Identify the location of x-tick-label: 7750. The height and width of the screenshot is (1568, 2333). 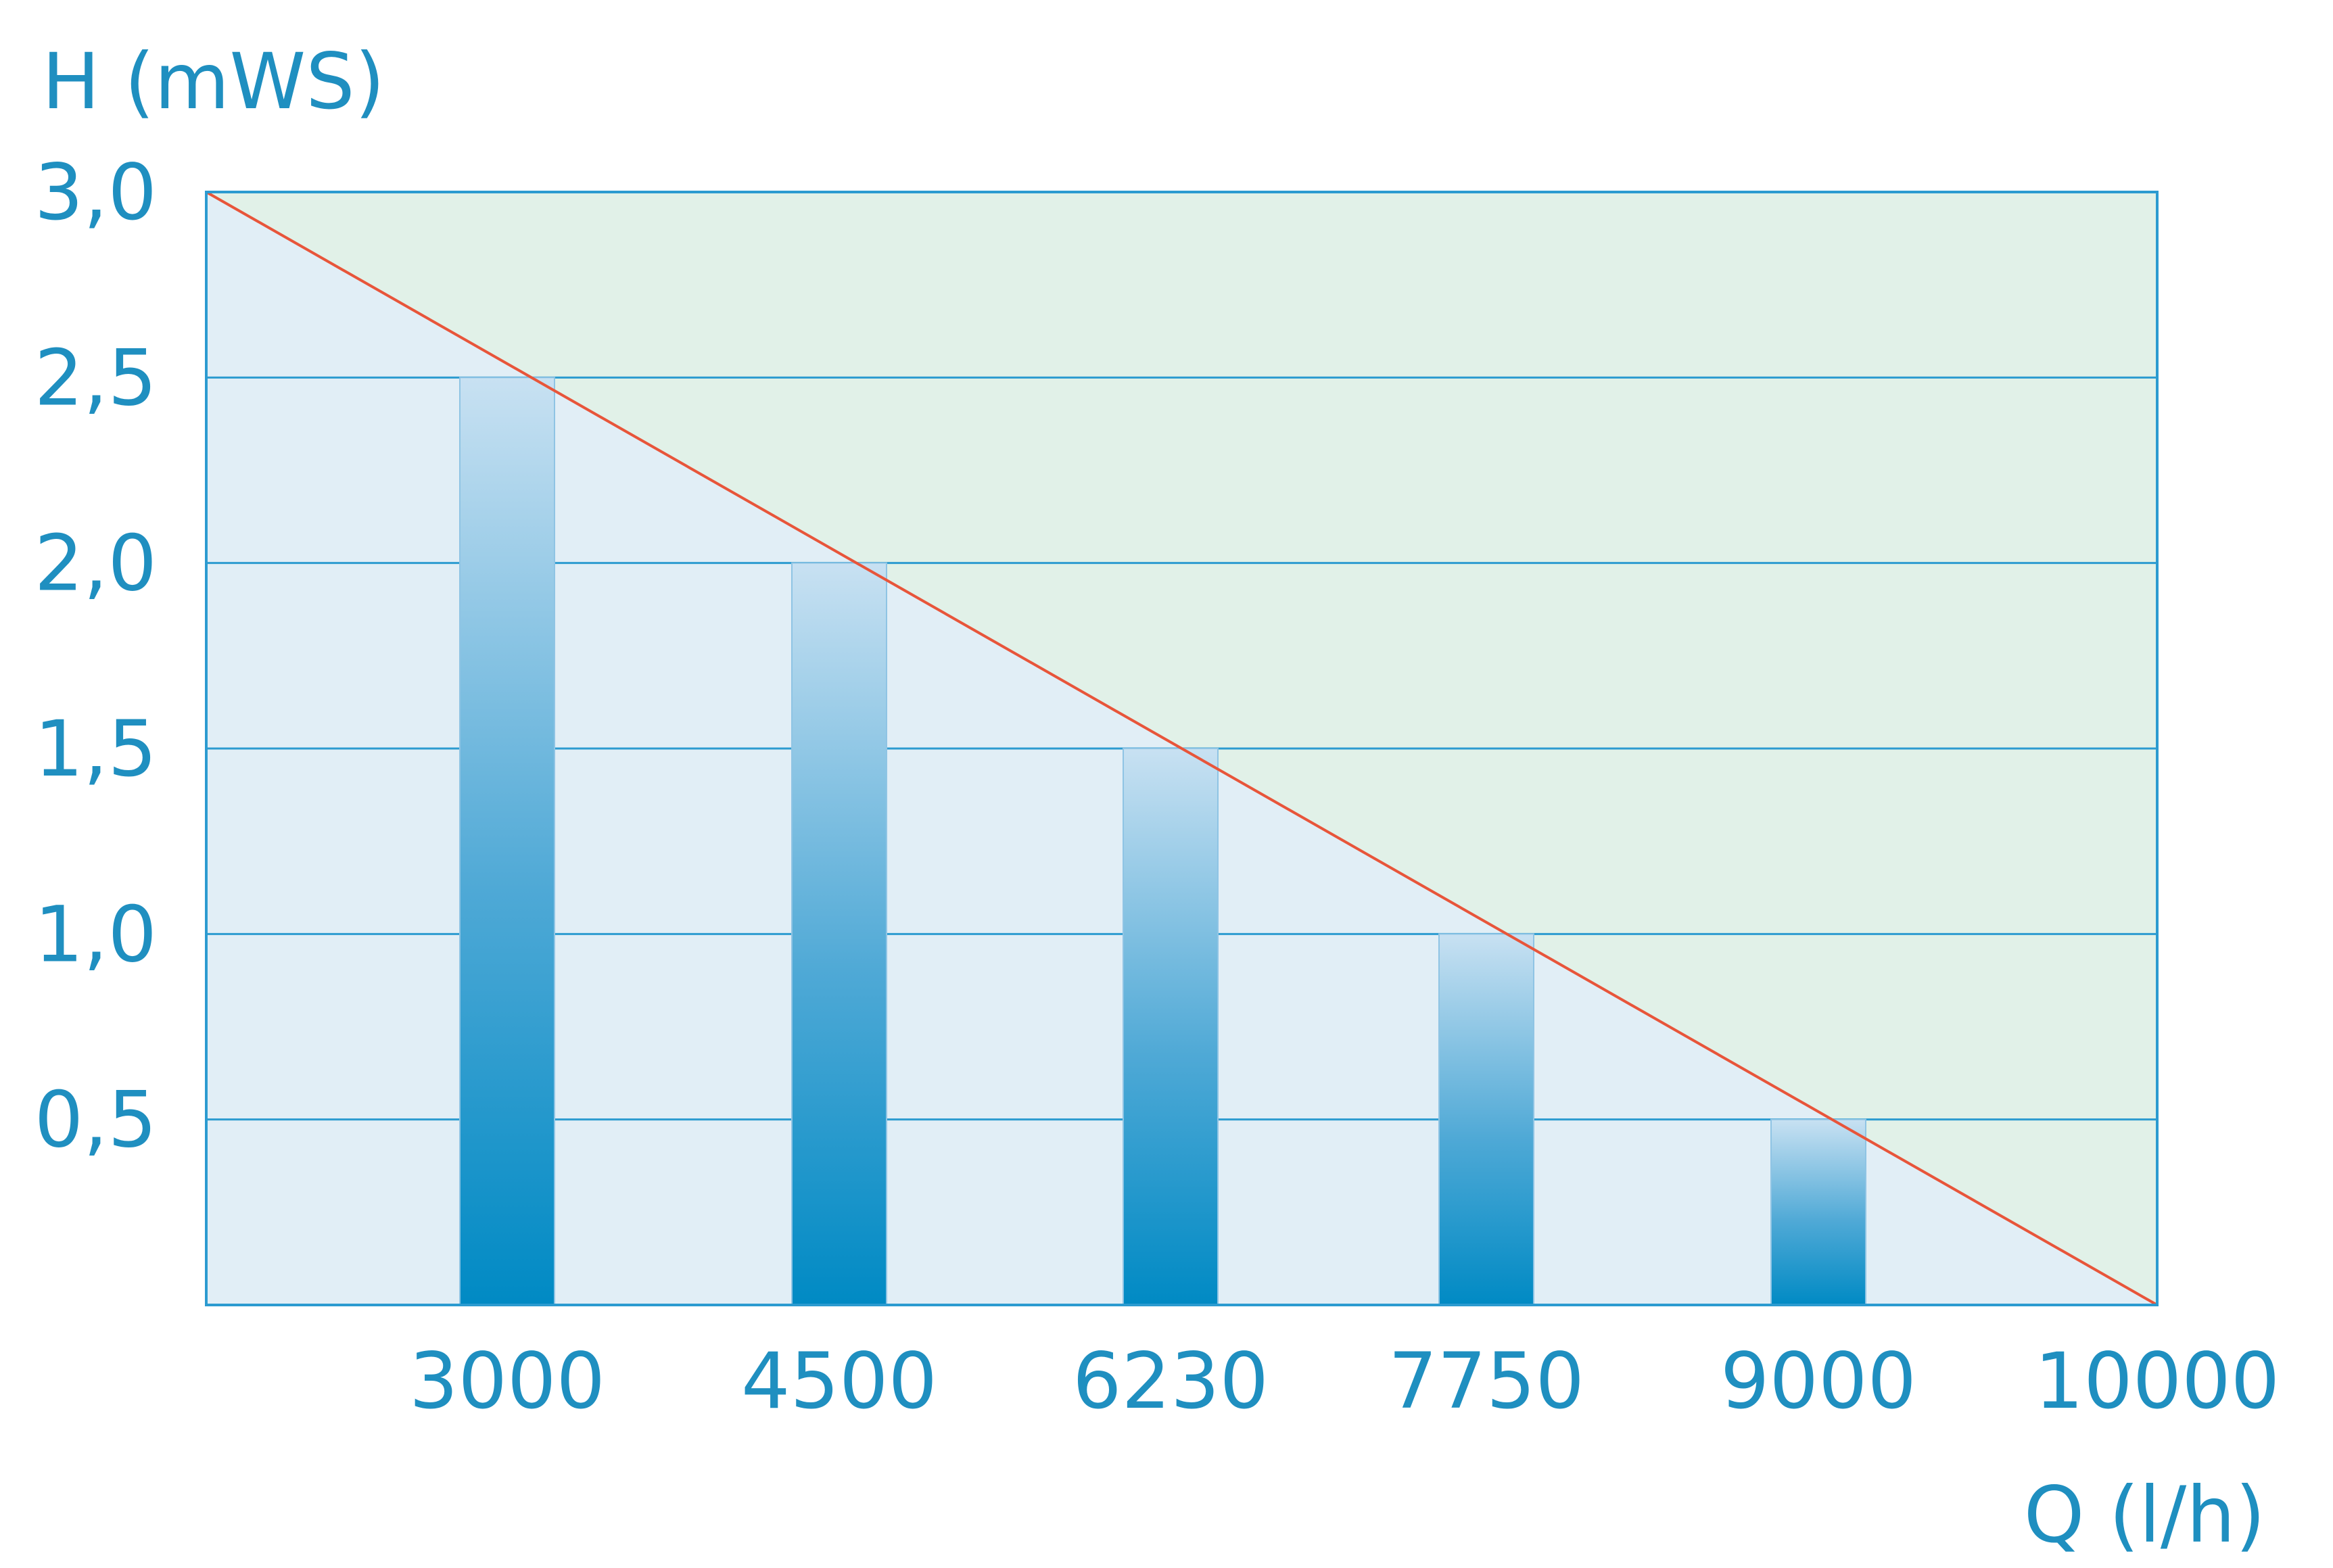
(1486, 1381).